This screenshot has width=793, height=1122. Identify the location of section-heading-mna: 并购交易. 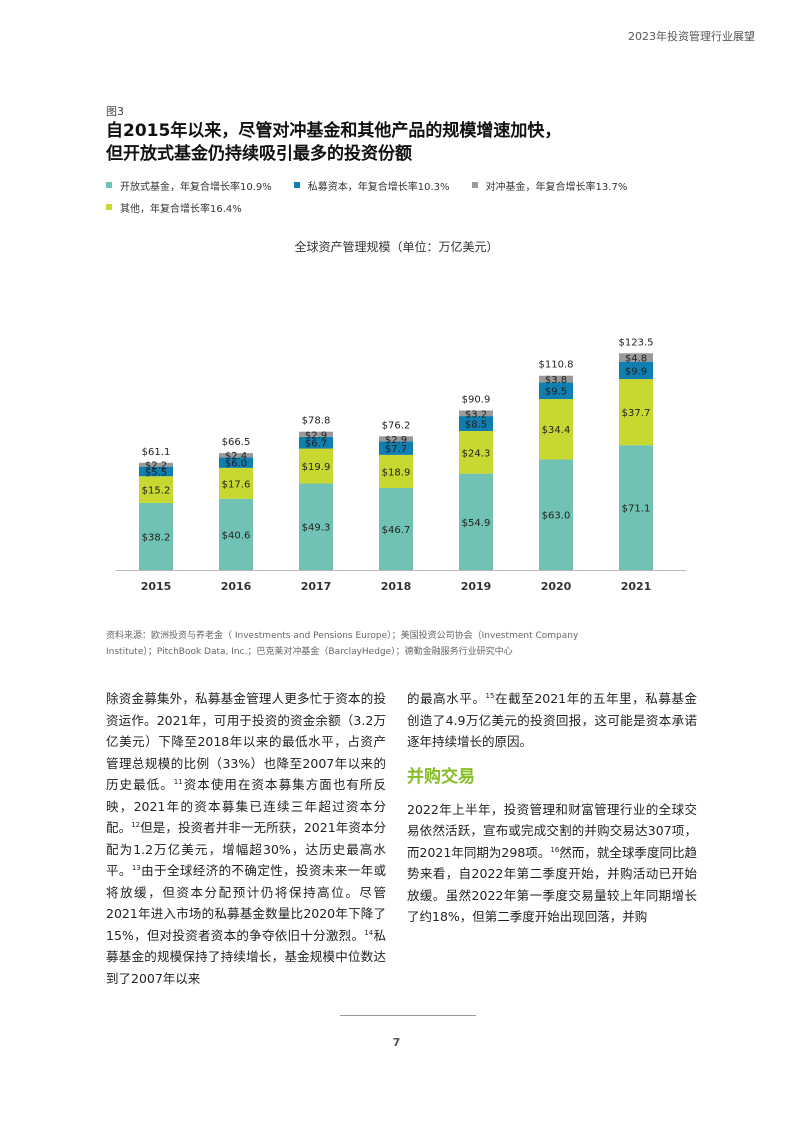
(441, 776).